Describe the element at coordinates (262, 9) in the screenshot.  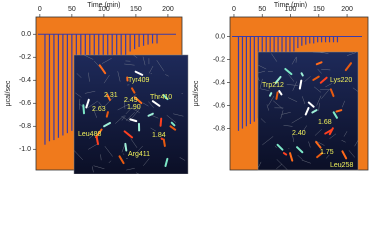
I see `x-tick-label: 50` at that location.